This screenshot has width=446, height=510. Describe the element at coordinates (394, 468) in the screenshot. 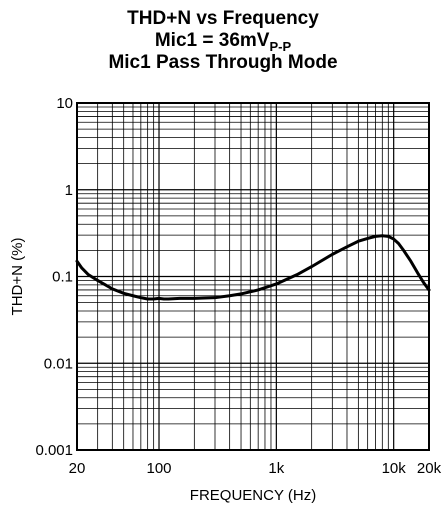

I see `x-tick-label: 10k` at that location.